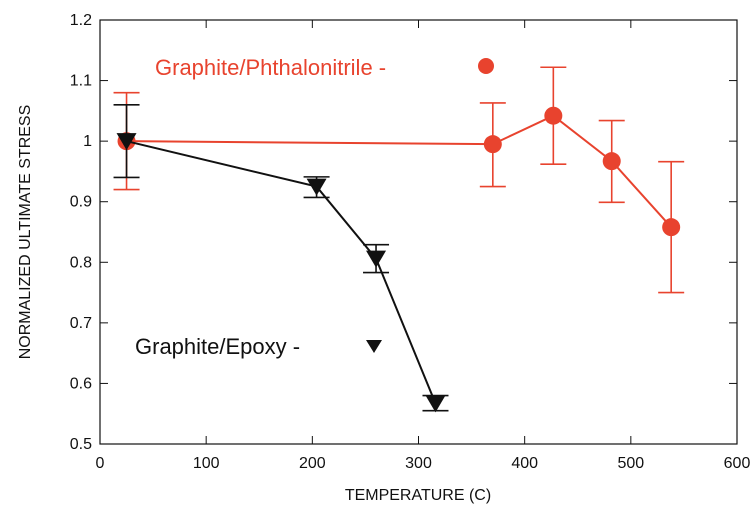 The width and height of the screenshot is (754, 515). Describe the element at coordinates (418, 463) in the screenshot. I see `x-tick-label: 300` at that location.